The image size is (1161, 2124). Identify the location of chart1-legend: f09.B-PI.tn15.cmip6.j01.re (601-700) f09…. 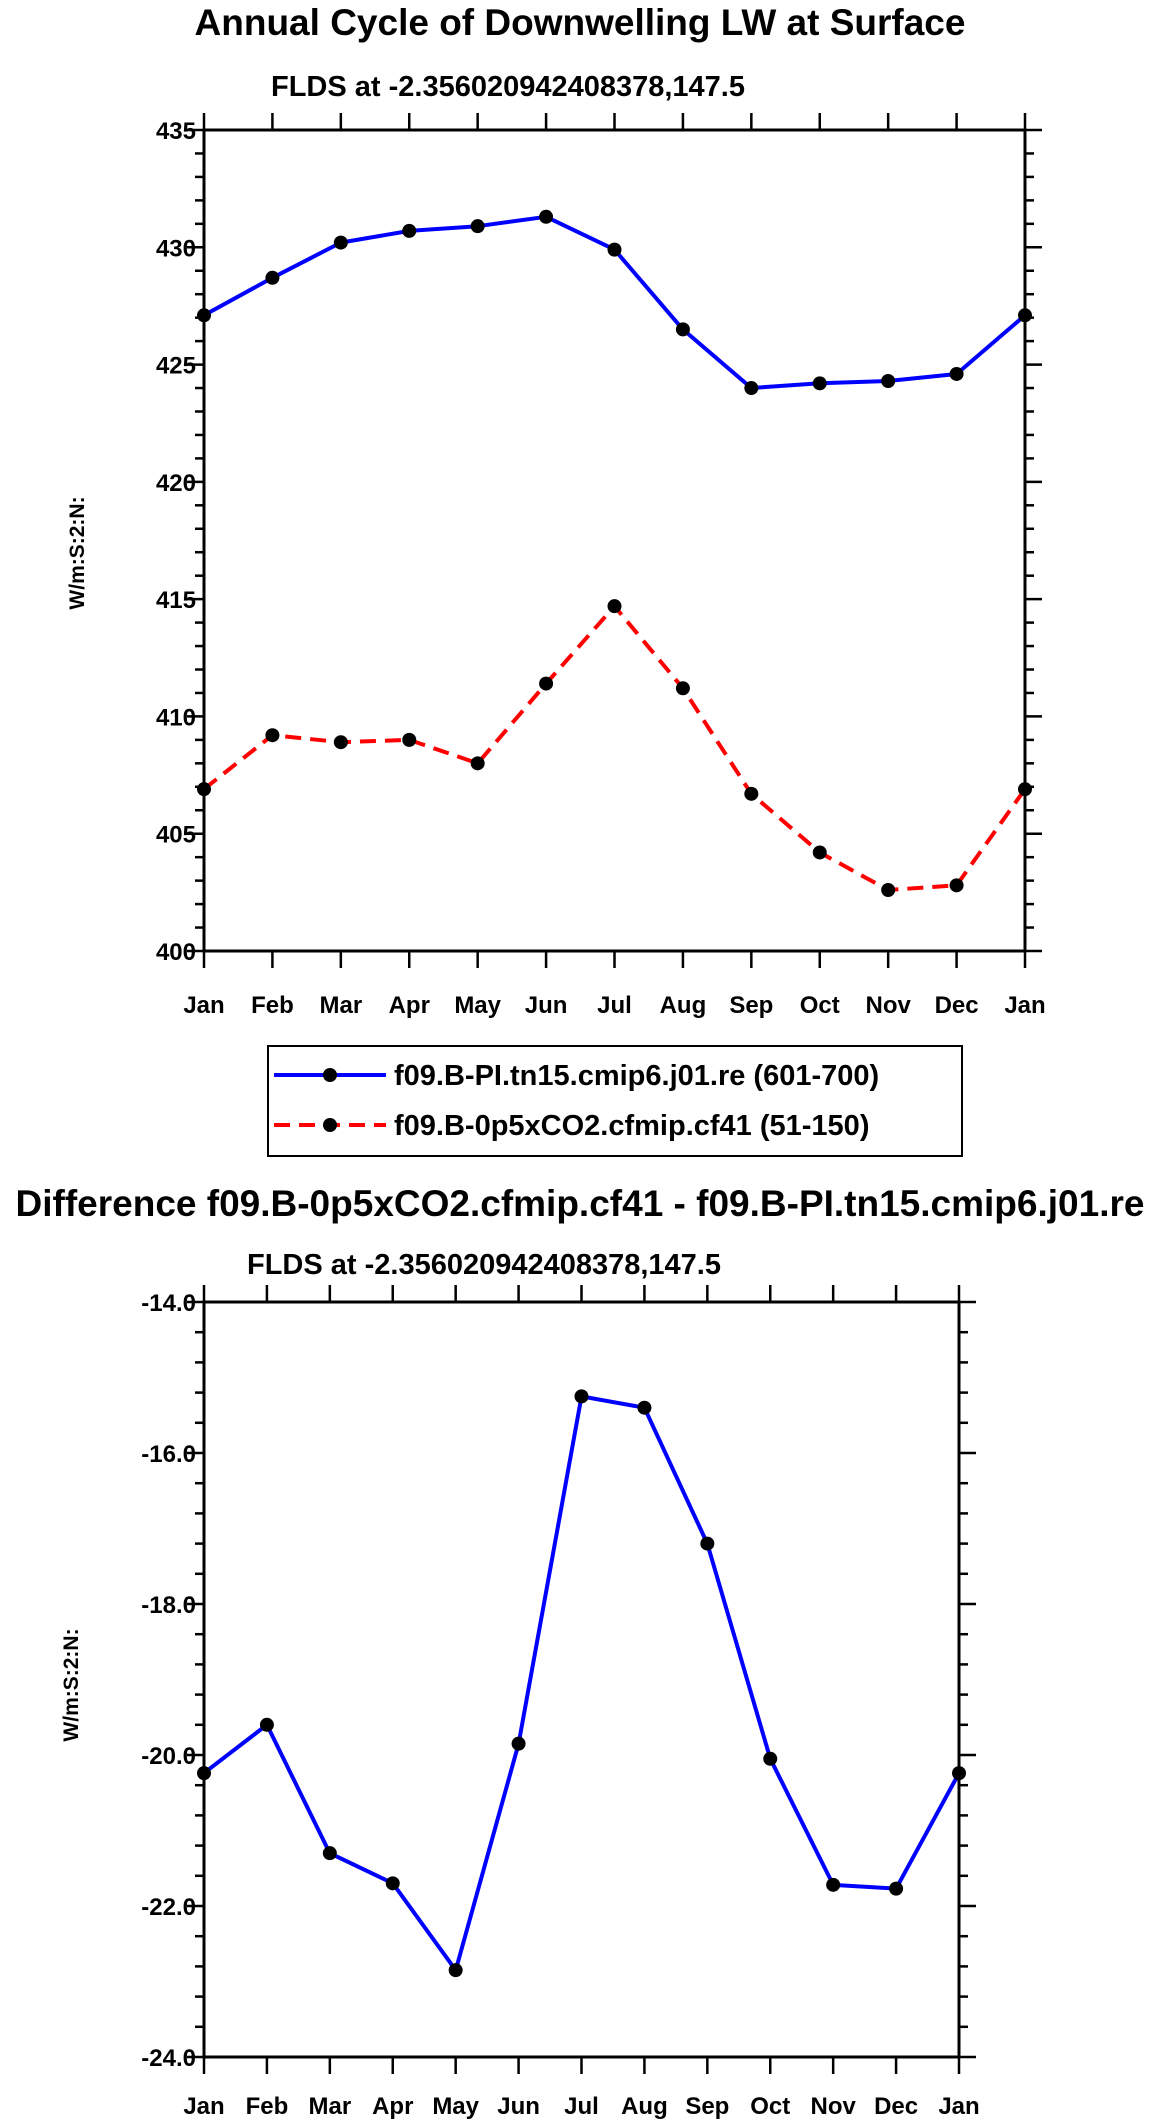
(615, 1101).